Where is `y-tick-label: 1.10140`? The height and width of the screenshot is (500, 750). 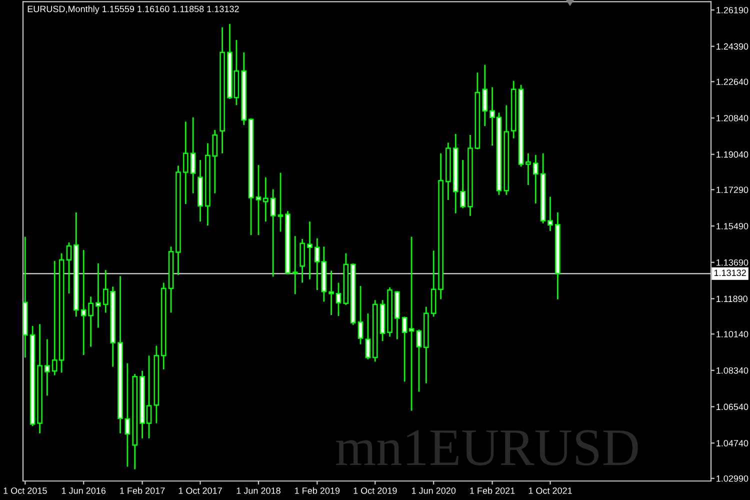
y-tick-label: 1.10140 is located at coordinates (732, 334).